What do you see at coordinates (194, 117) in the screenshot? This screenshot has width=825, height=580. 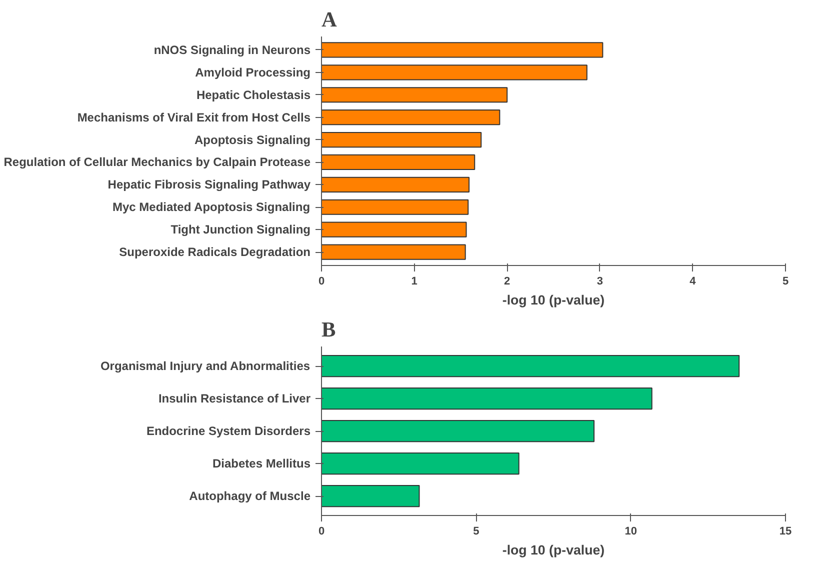 I see `y-tick-label: Mechanisms of Viral Exit from Host Cells` at bounding box center [194, 117].